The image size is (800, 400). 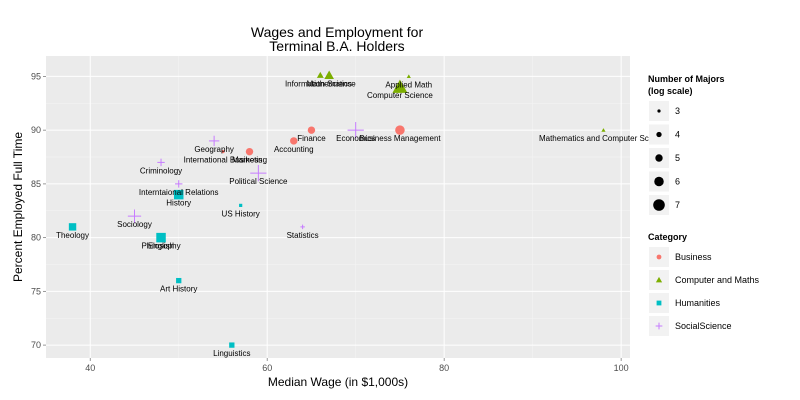 What do you see at coordinates (336, 46) in the screenshot?
I see `chart-title-line-2: Terminal B.A. Holders` at bounding box center [336, 46].